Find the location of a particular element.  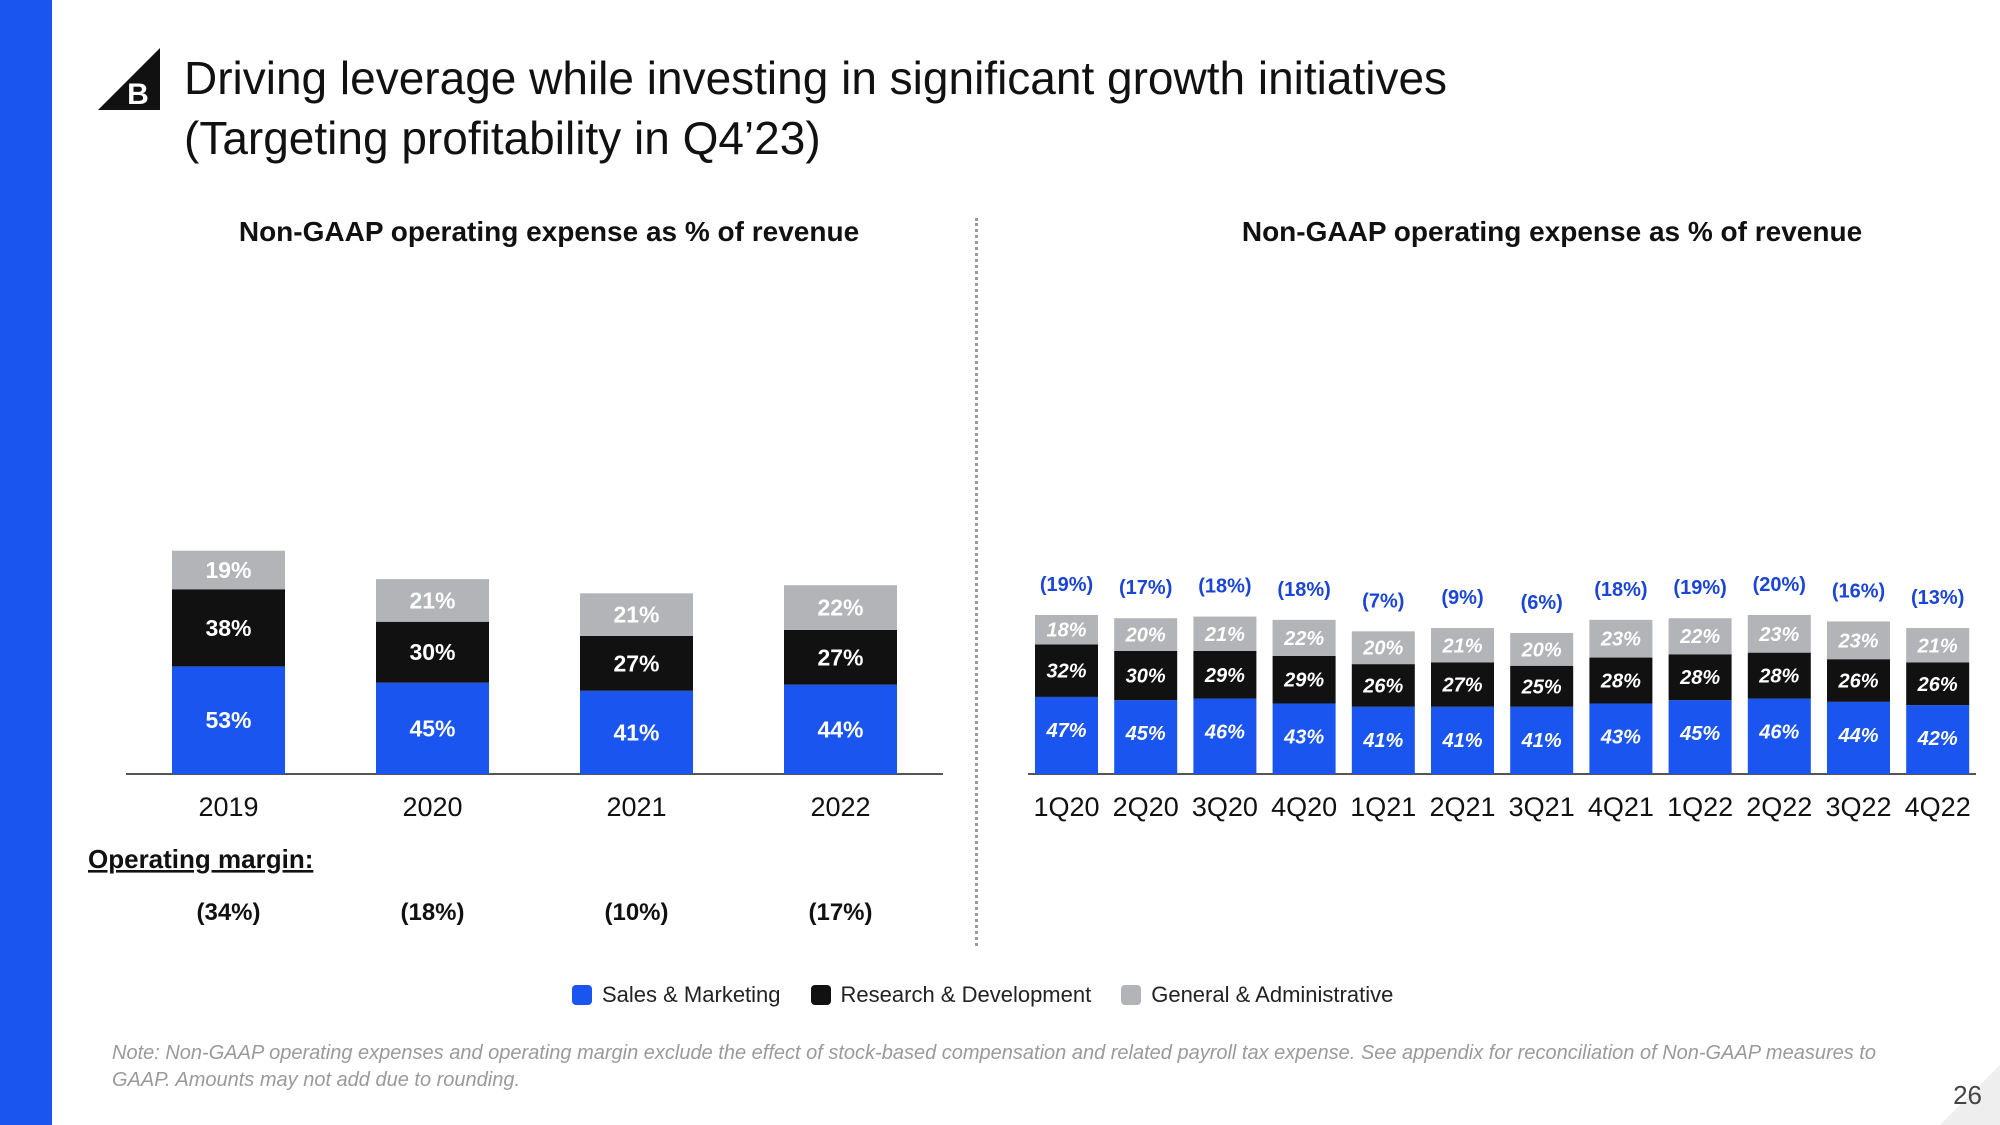

quarterly-bar-research-development-4Q21 is located at coordinates (1621, 680).